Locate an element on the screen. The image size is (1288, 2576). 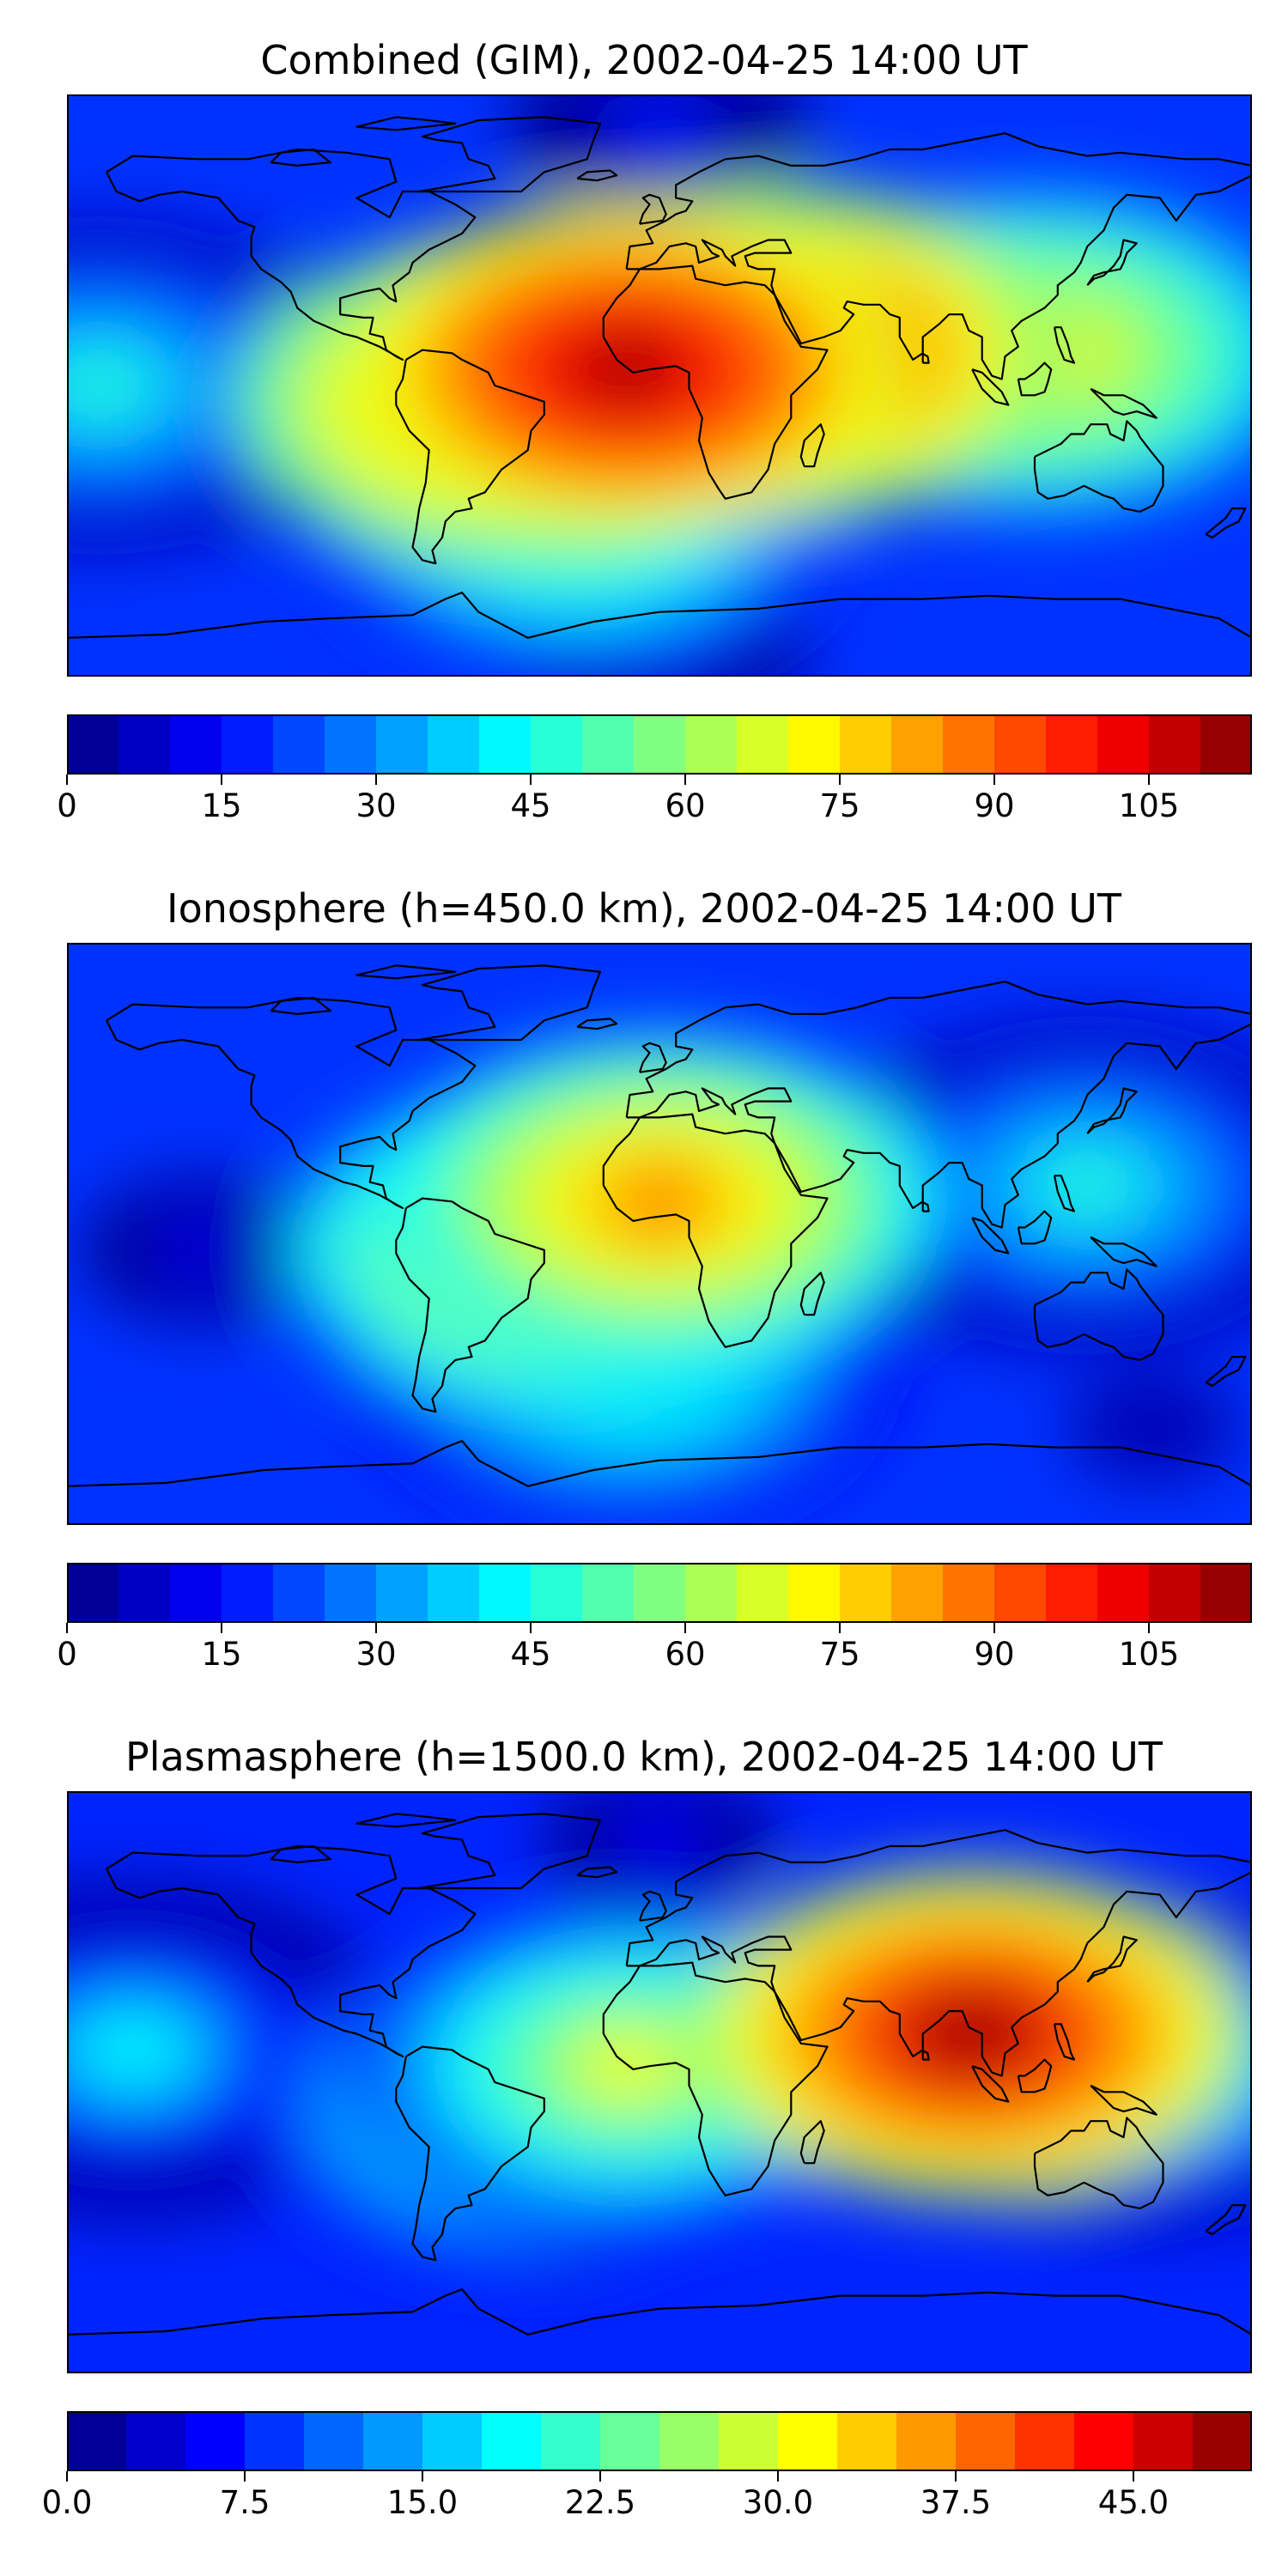
colorbar-ticks: 0.0 7.5 15.0 22.5 30.0 37.5 45.0 is located at coordinates (647, 2496).